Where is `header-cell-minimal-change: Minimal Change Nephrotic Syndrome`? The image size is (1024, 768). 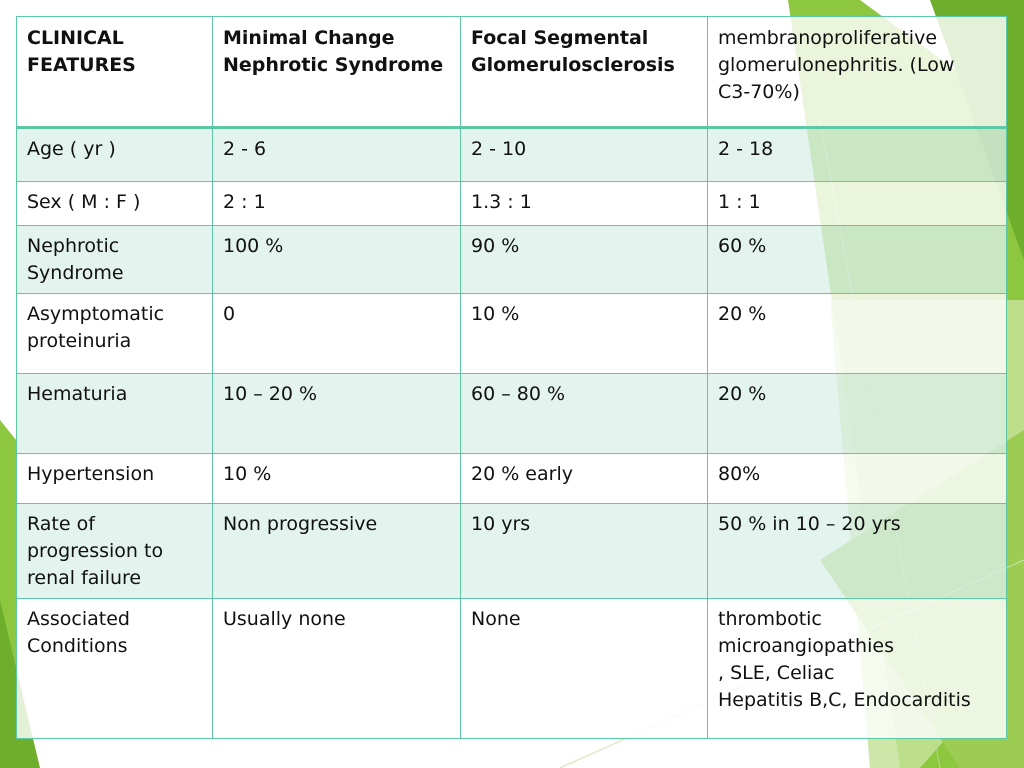
header-cell-minimal-change: Minimal Change Nephrotic Syndrome is located at coordinates (336, 72).